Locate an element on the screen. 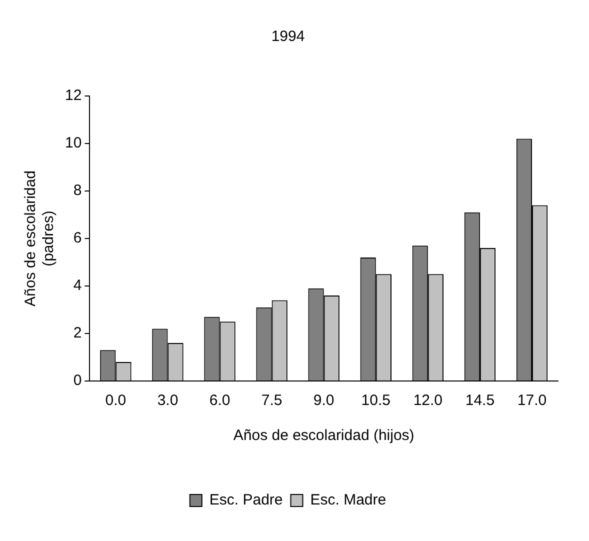 The height and width of the screenshot is (541, 589). y-tick-label: 6 is located at coordinates (77, 238).